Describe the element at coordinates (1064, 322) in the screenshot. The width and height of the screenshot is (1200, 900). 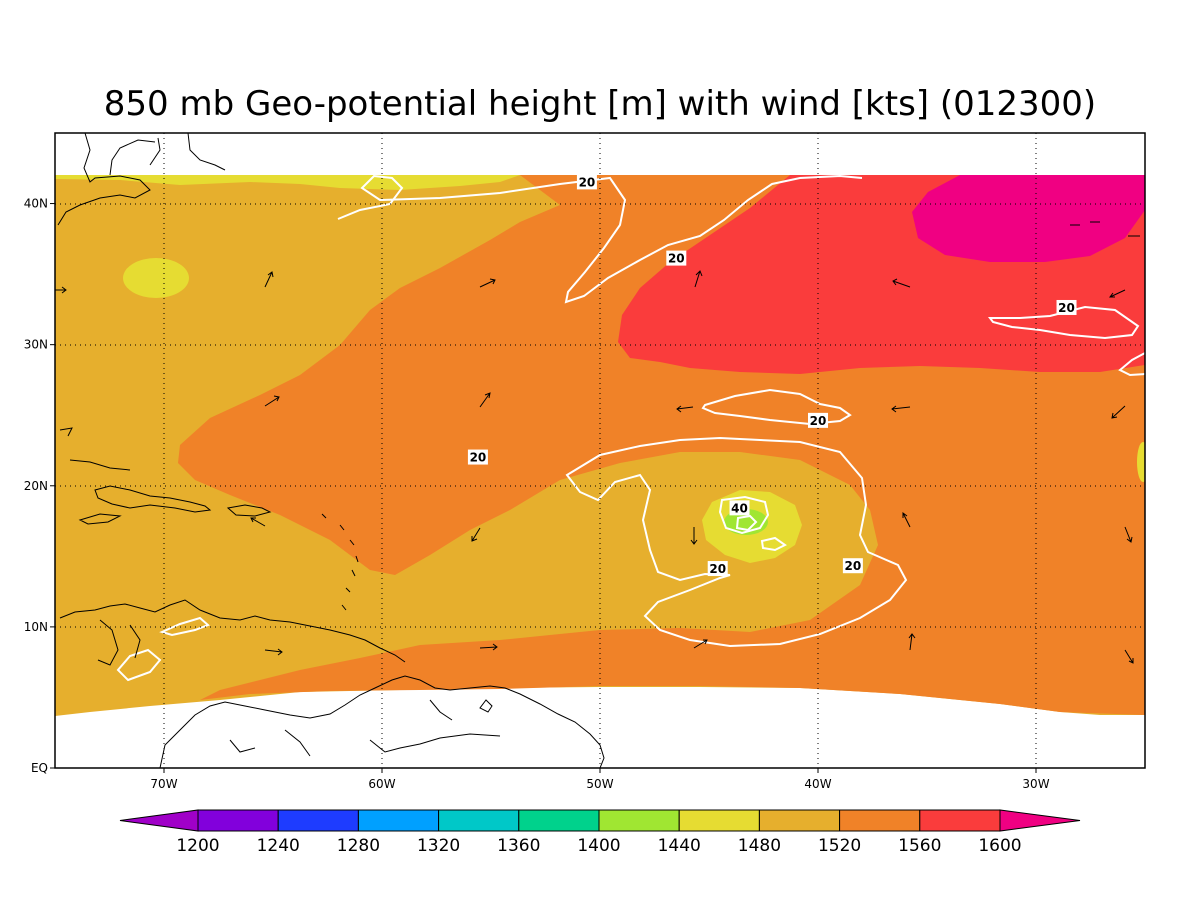
I see `wind-contour-east` at that location.